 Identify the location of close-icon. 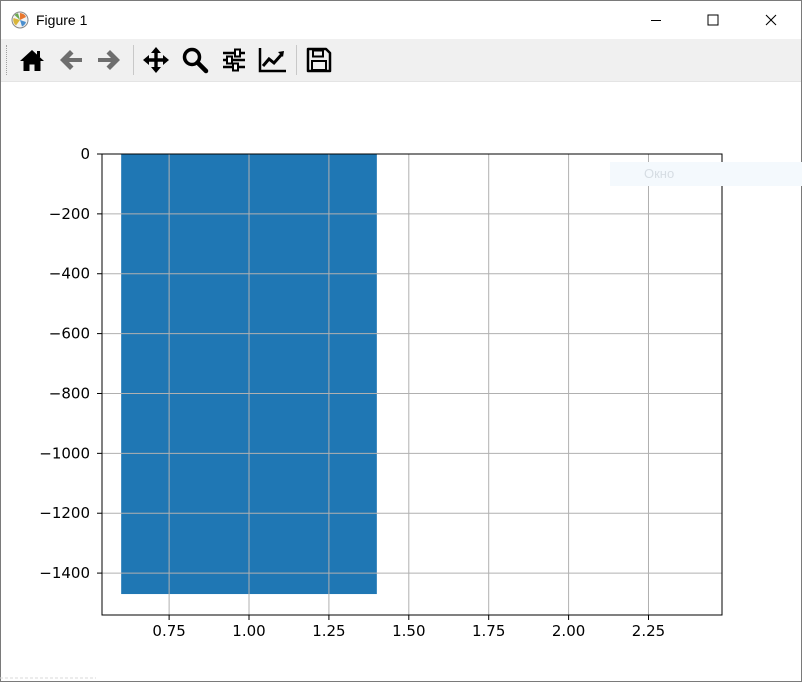
(771, 20).